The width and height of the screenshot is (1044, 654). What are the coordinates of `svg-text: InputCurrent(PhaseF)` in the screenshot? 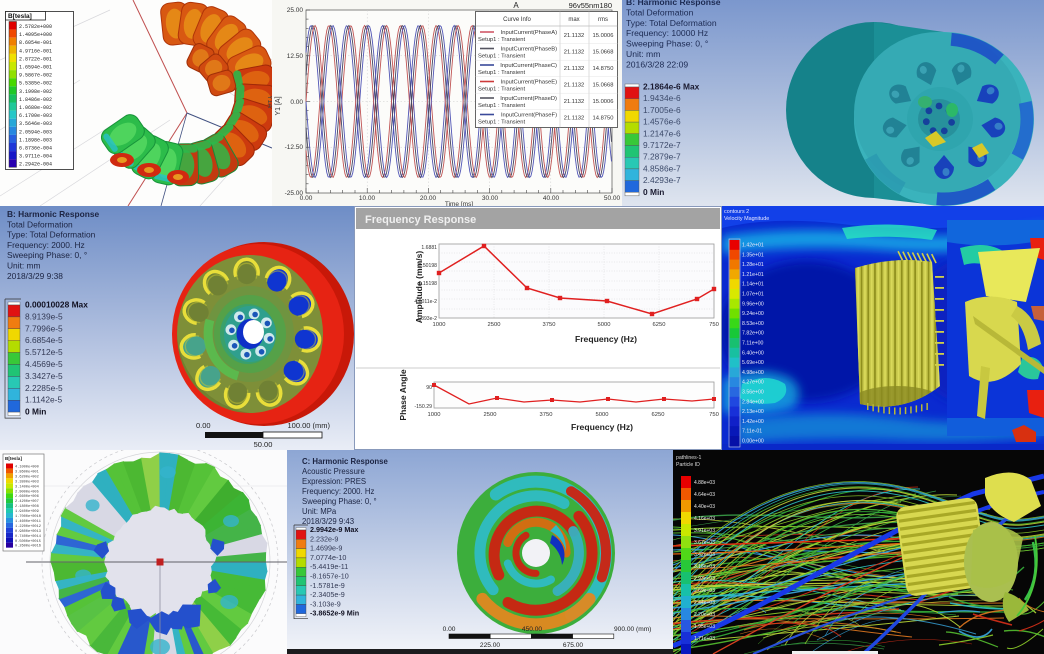 It's located at (529, 116).